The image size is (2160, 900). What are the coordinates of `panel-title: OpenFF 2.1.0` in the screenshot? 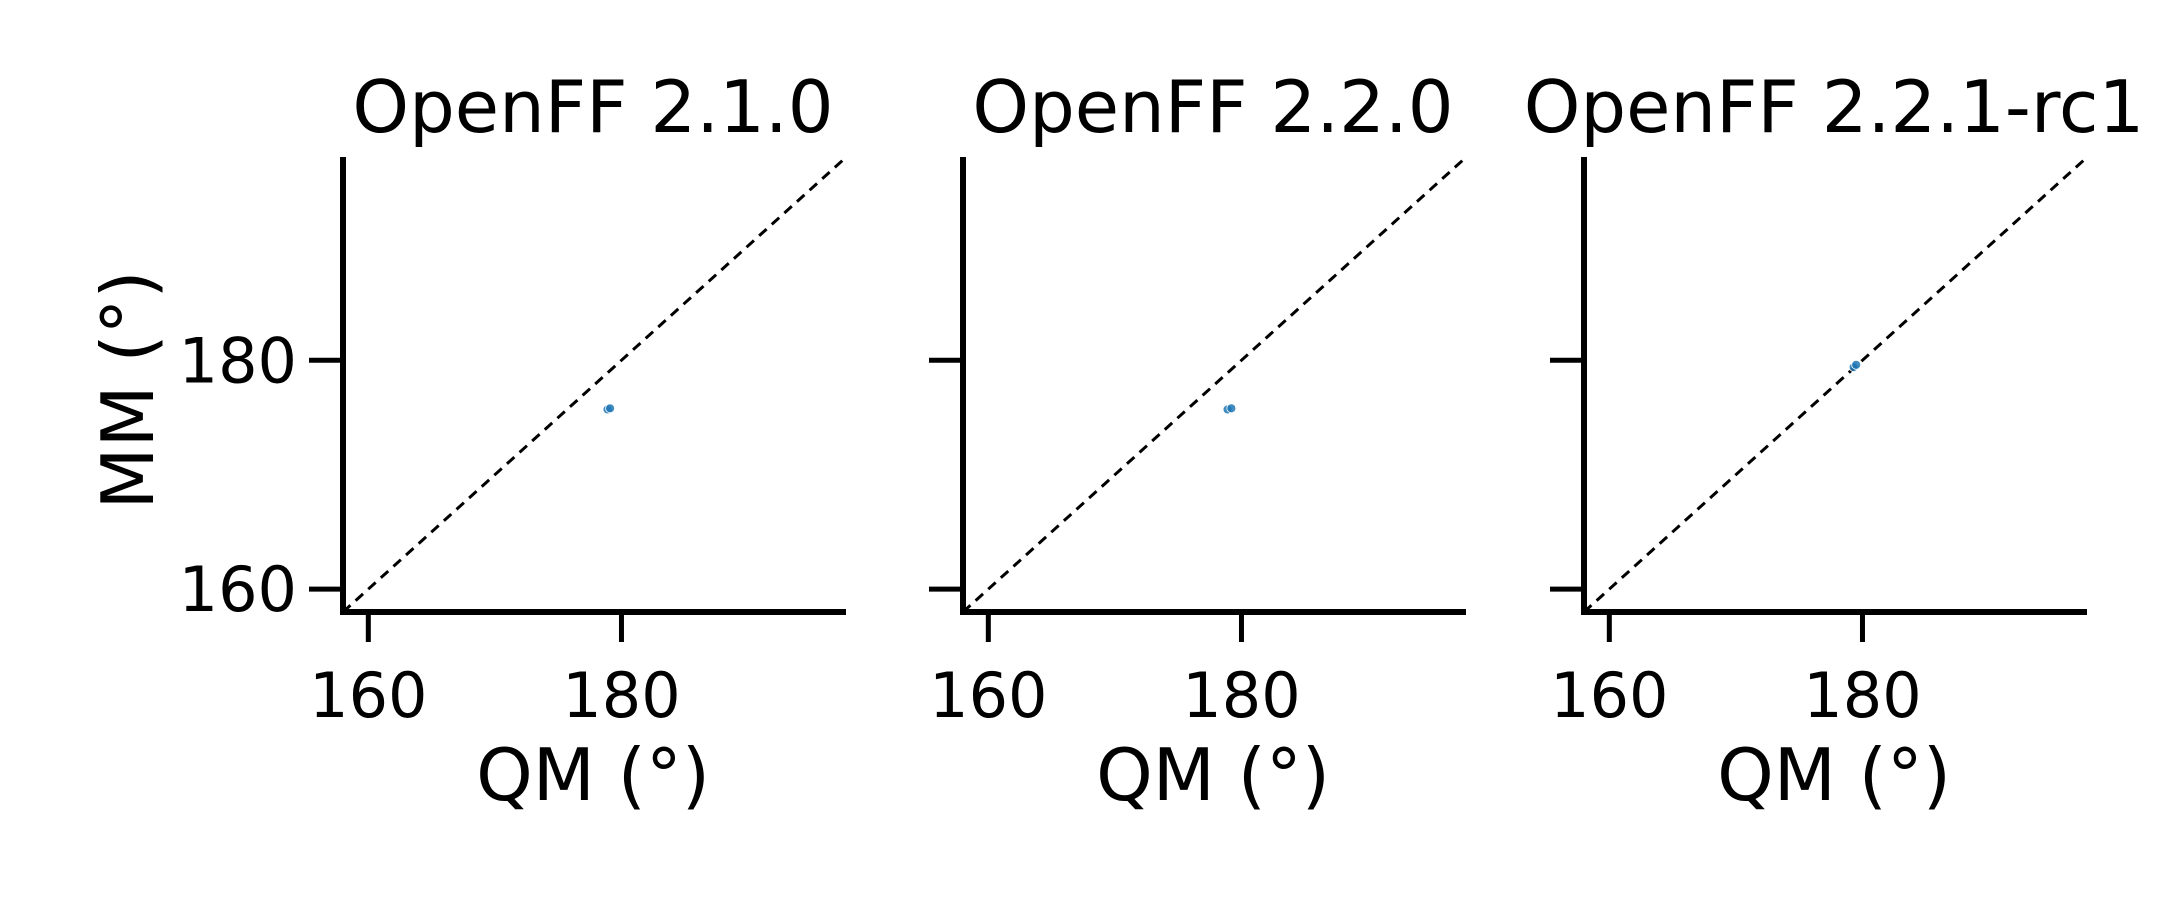 It's located at (592, 107).